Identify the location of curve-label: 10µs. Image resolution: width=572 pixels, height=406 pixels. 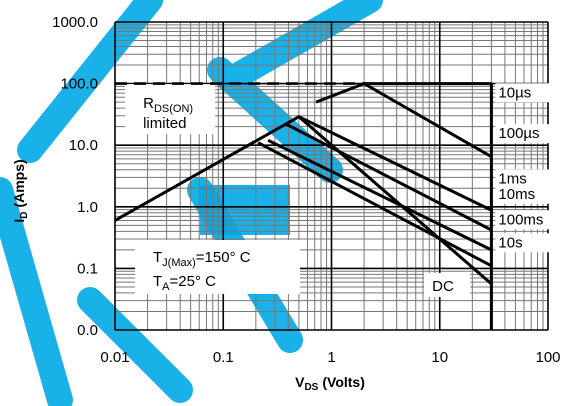
(514, 92).